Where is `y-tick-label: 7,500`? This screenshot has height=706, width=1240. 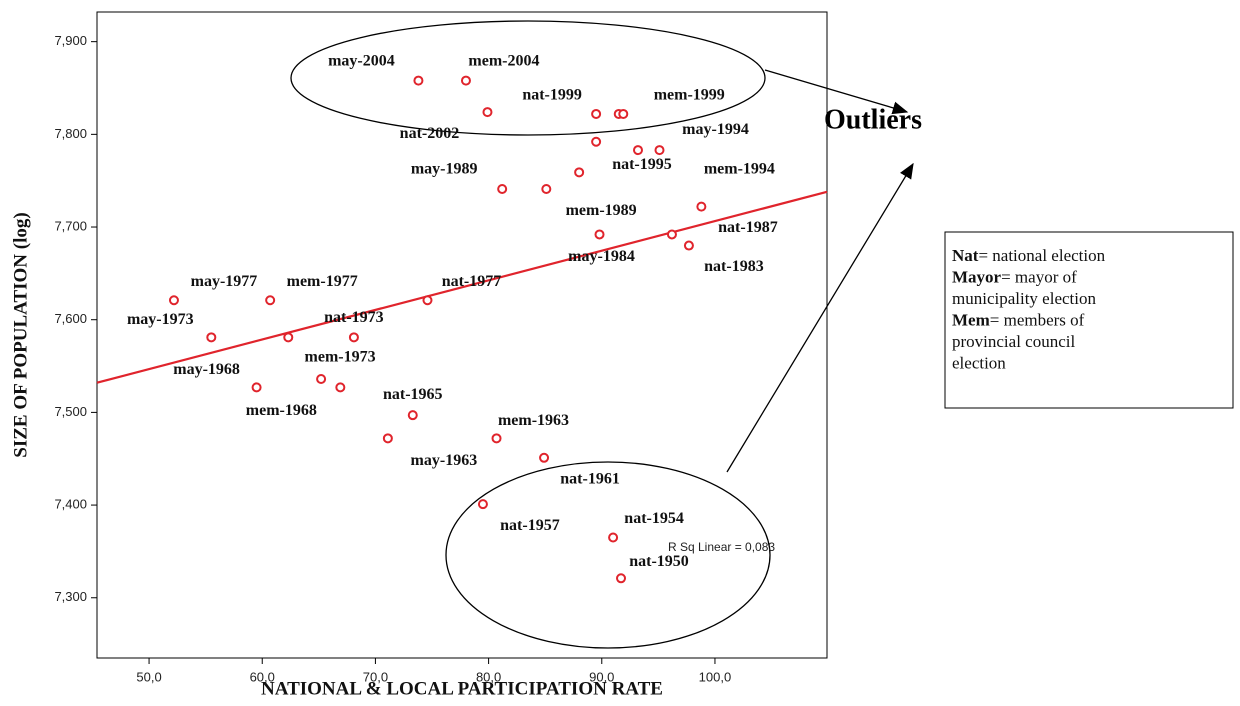
y-tick-label: 7,500 is located at coordinates (70, 411).